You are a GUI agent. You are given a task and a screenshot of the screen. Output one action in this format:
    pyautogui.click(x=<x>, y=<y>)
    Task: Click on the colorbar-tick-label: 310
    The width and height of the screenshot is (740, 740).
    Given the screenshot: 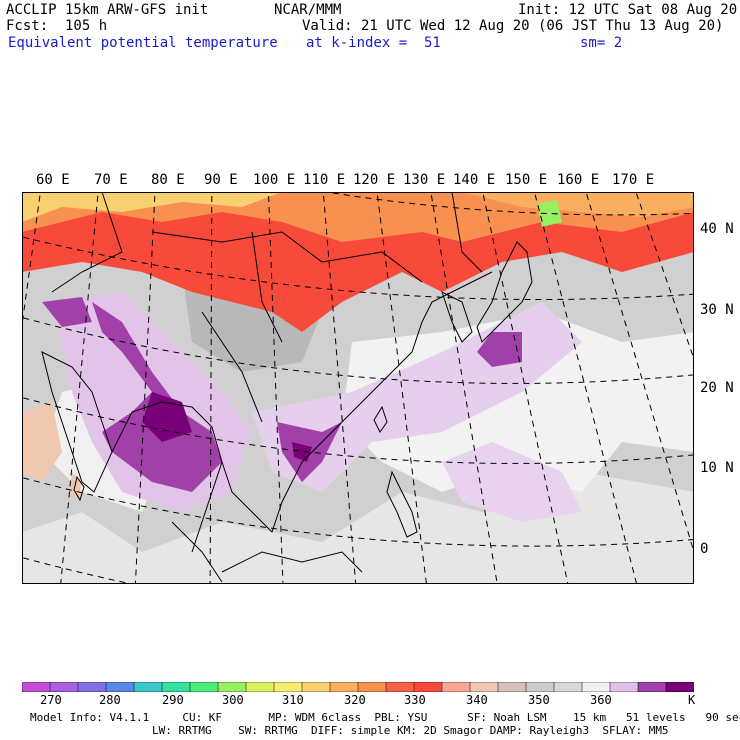 What is the action you would take?
    pyautogui.click(x=293, y=700)
    